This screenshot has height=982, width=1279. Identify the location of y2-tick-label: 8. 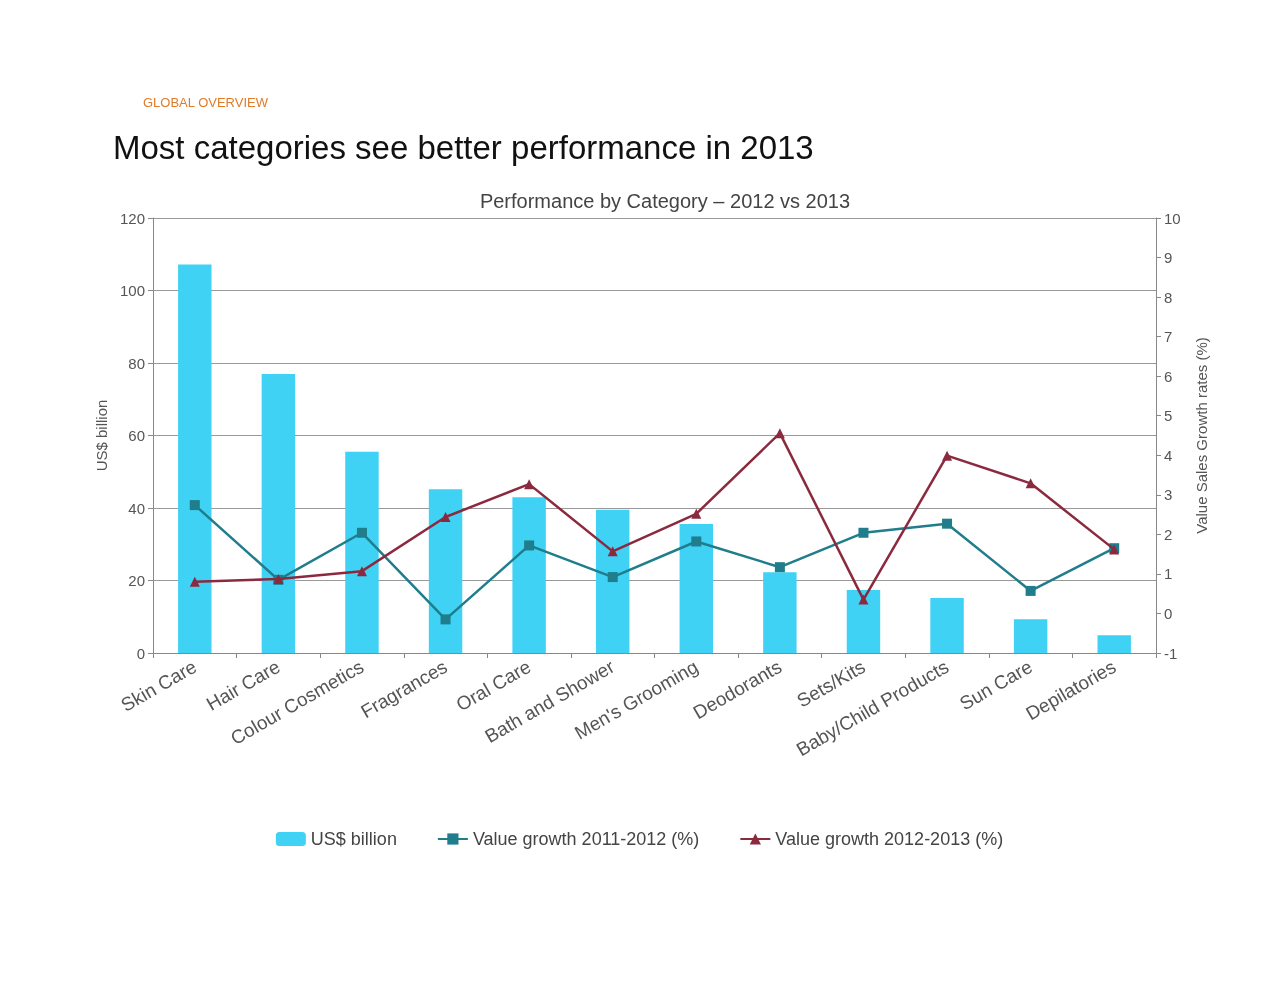
(1168, 297).